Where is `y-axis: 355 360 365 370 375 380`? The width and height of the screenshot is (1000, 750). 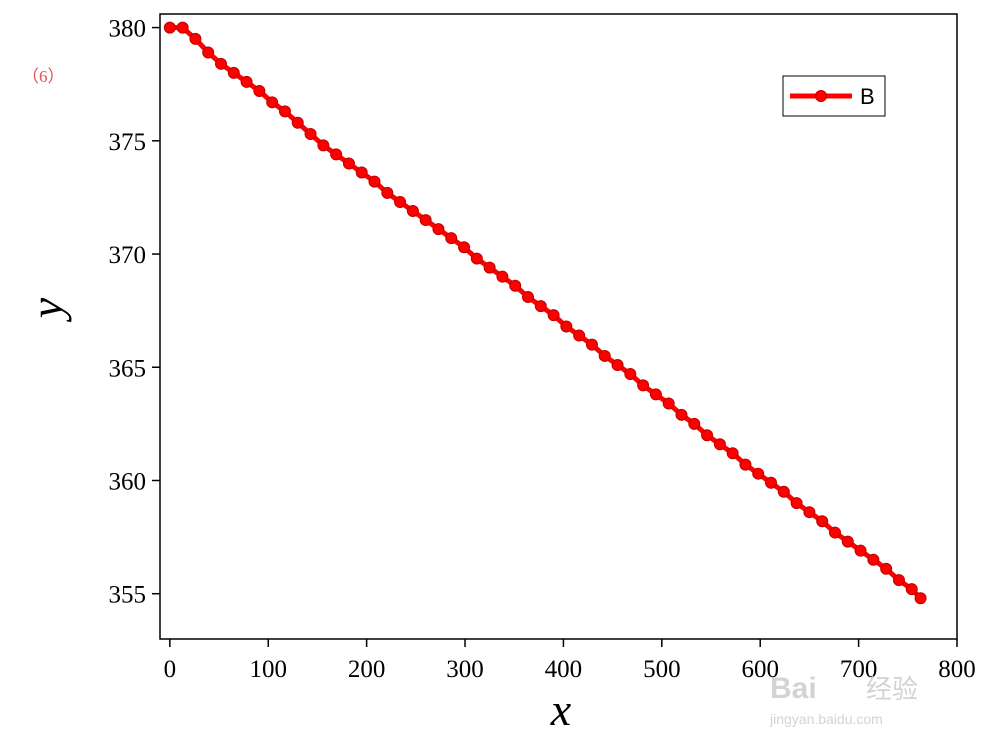 y-axis: 355 360 365 370 375 380 is located at coordinates (134, 312).